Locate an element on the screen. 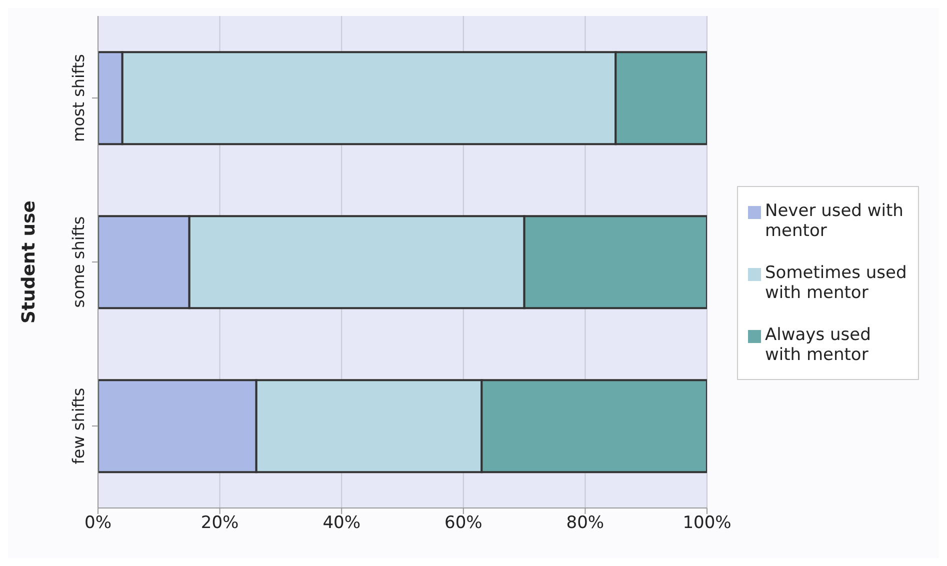 Image resolution: width=947 pixels, height=566 pixels. x-tick-label: 0% is located at coordinates (98, 523).